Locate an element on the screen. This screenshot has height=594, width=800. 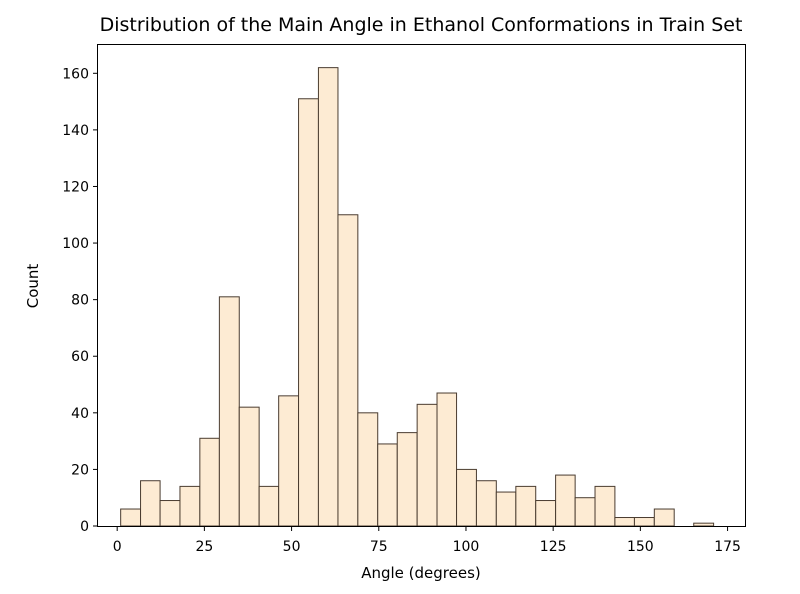
y-axis-ticks: 0 20 40 60 80 100 120 140 160 is located at coordinates (80, 300).